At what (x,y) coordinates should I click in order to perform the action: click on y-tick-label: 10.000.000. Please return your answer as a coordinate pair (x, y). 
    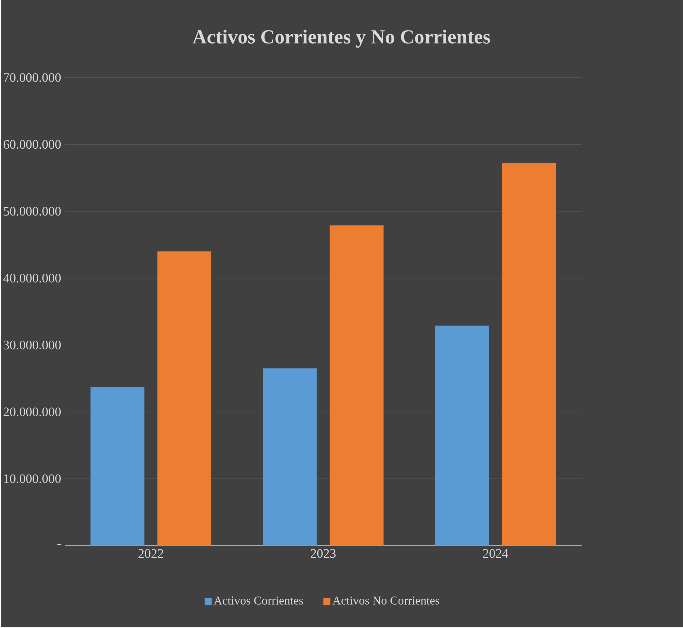
    Looking at the image, I should click on (32, 479).